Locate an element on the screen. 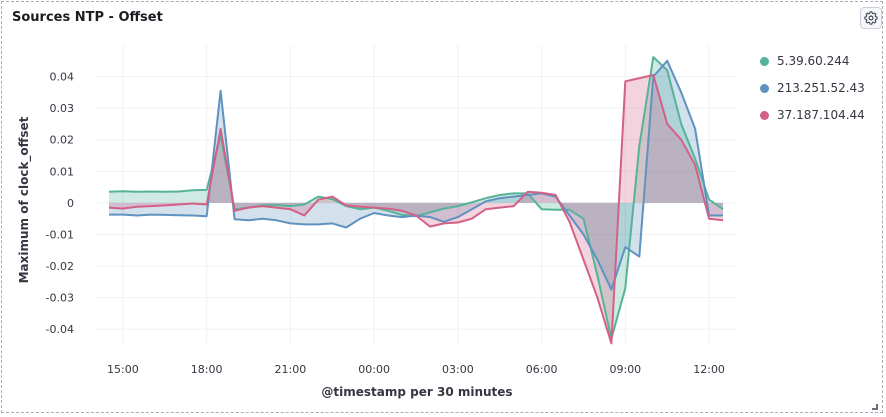  x-axis-ticks: 15:00 18:00 21:00 00:00 03:00 06:00 09:00 12:00 is located at coordinates (416, 369).